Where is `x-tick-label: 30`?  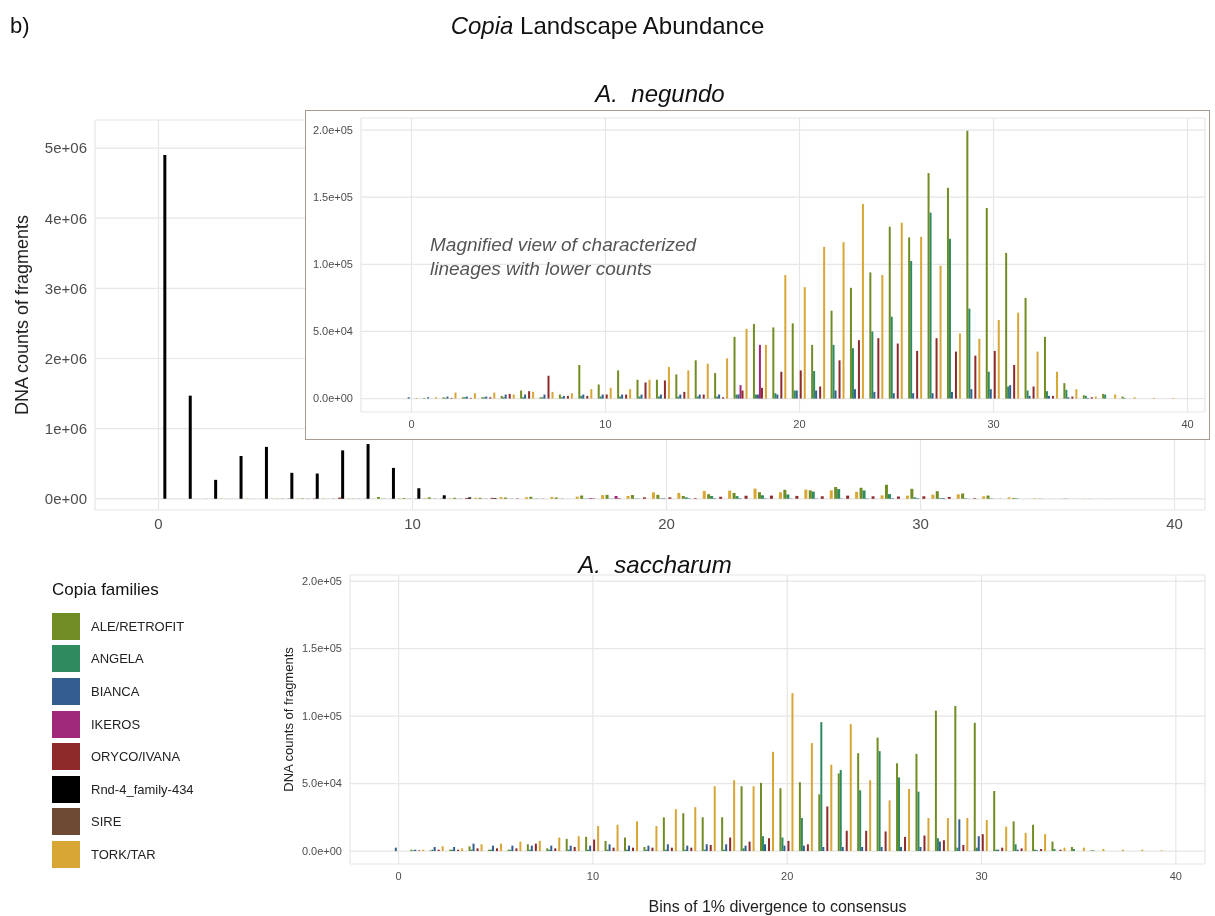 x-tick-label: 30 is located at coordinates (920, 523).